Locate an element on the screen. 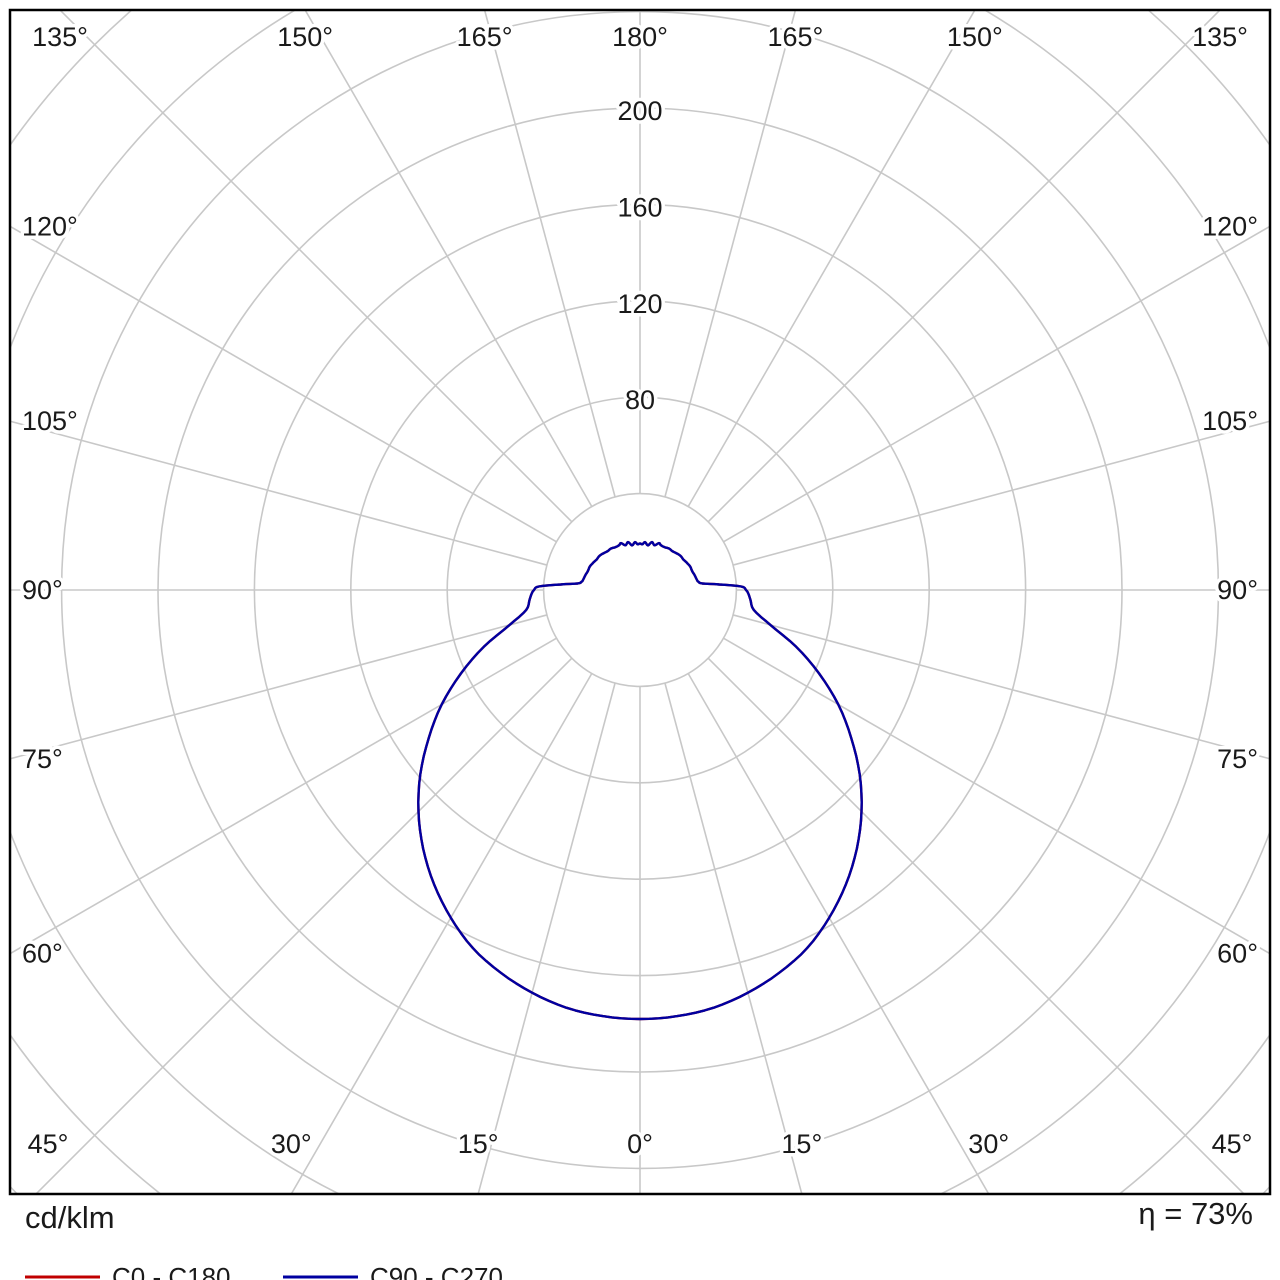 The height and width of the screenshot is (1280, 1280). curve-c90-c270 is located at coordinates (640, 780).